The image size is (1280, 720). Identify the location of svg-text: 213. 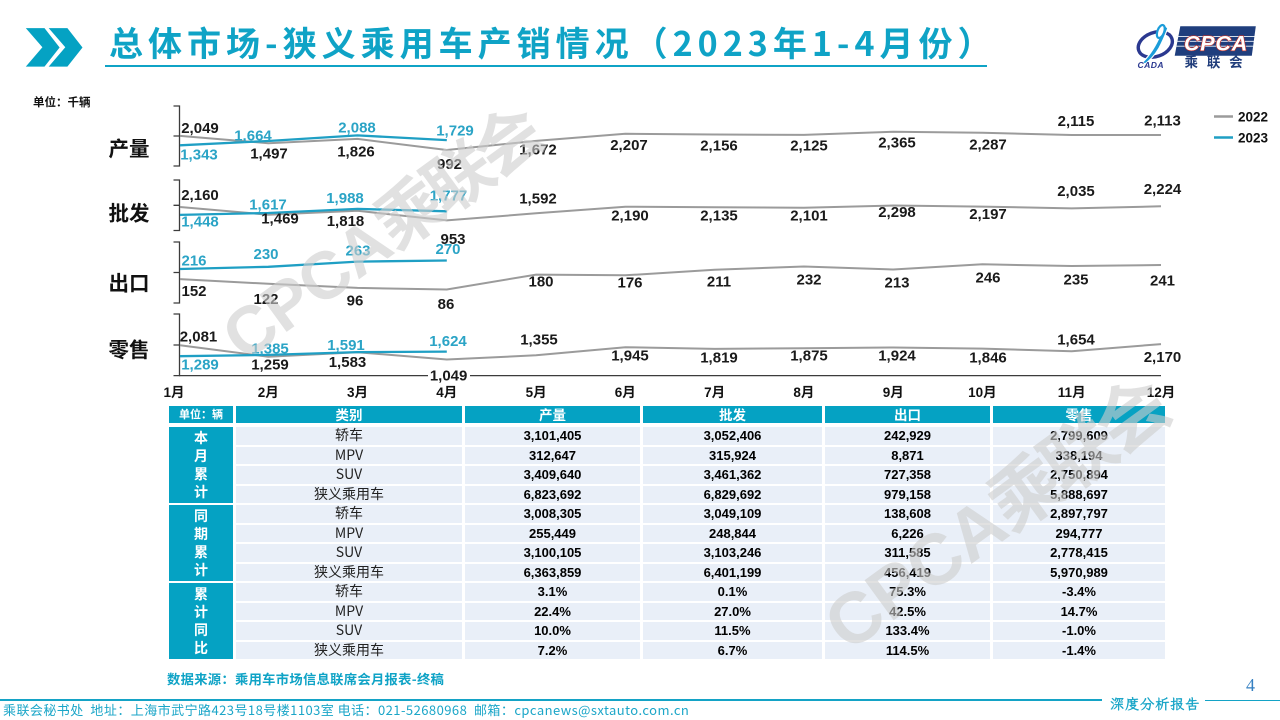
(896, 282).